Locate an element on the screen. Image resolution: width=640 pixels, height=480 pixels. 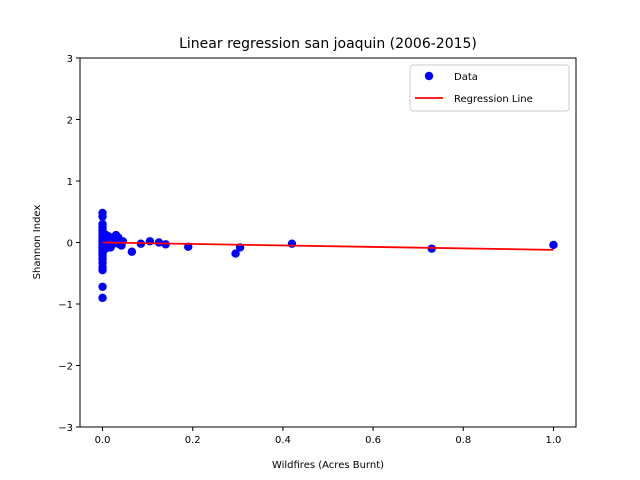
y-tick-label: −2 is located at coordinates (65, 367).